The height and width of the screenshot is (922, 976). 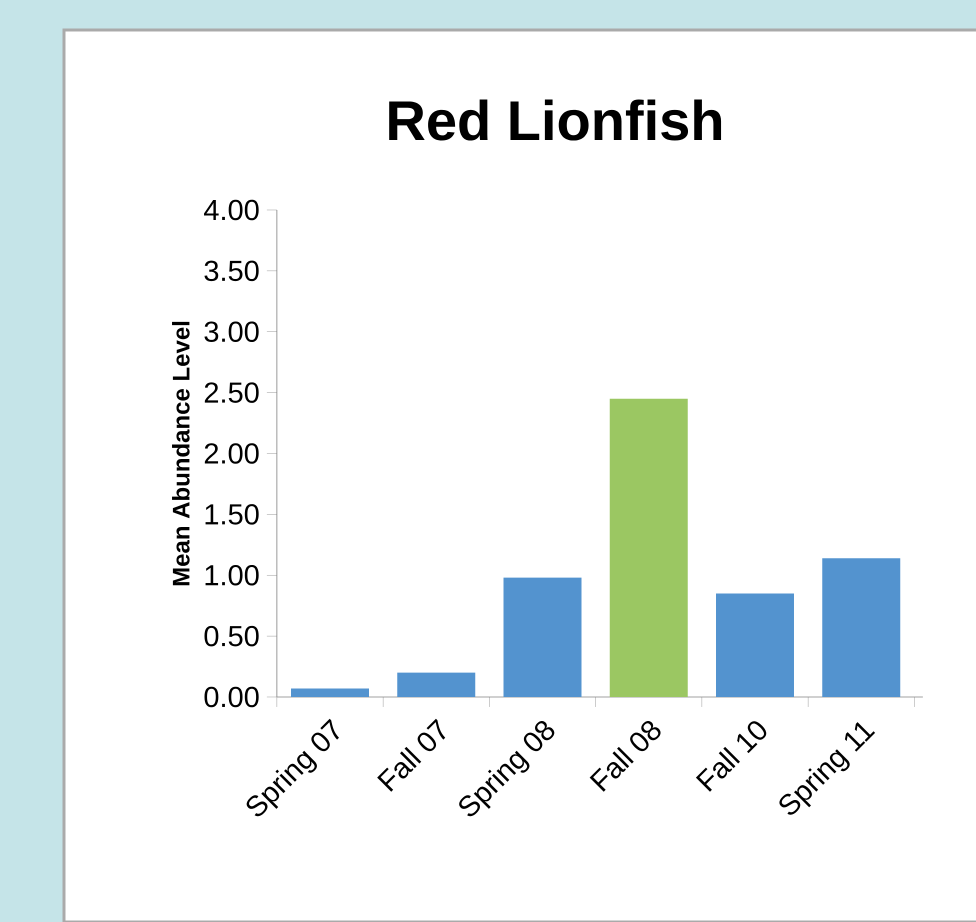 I want to click on x-tick-label: Fall 08, so click(x=625, y=756).